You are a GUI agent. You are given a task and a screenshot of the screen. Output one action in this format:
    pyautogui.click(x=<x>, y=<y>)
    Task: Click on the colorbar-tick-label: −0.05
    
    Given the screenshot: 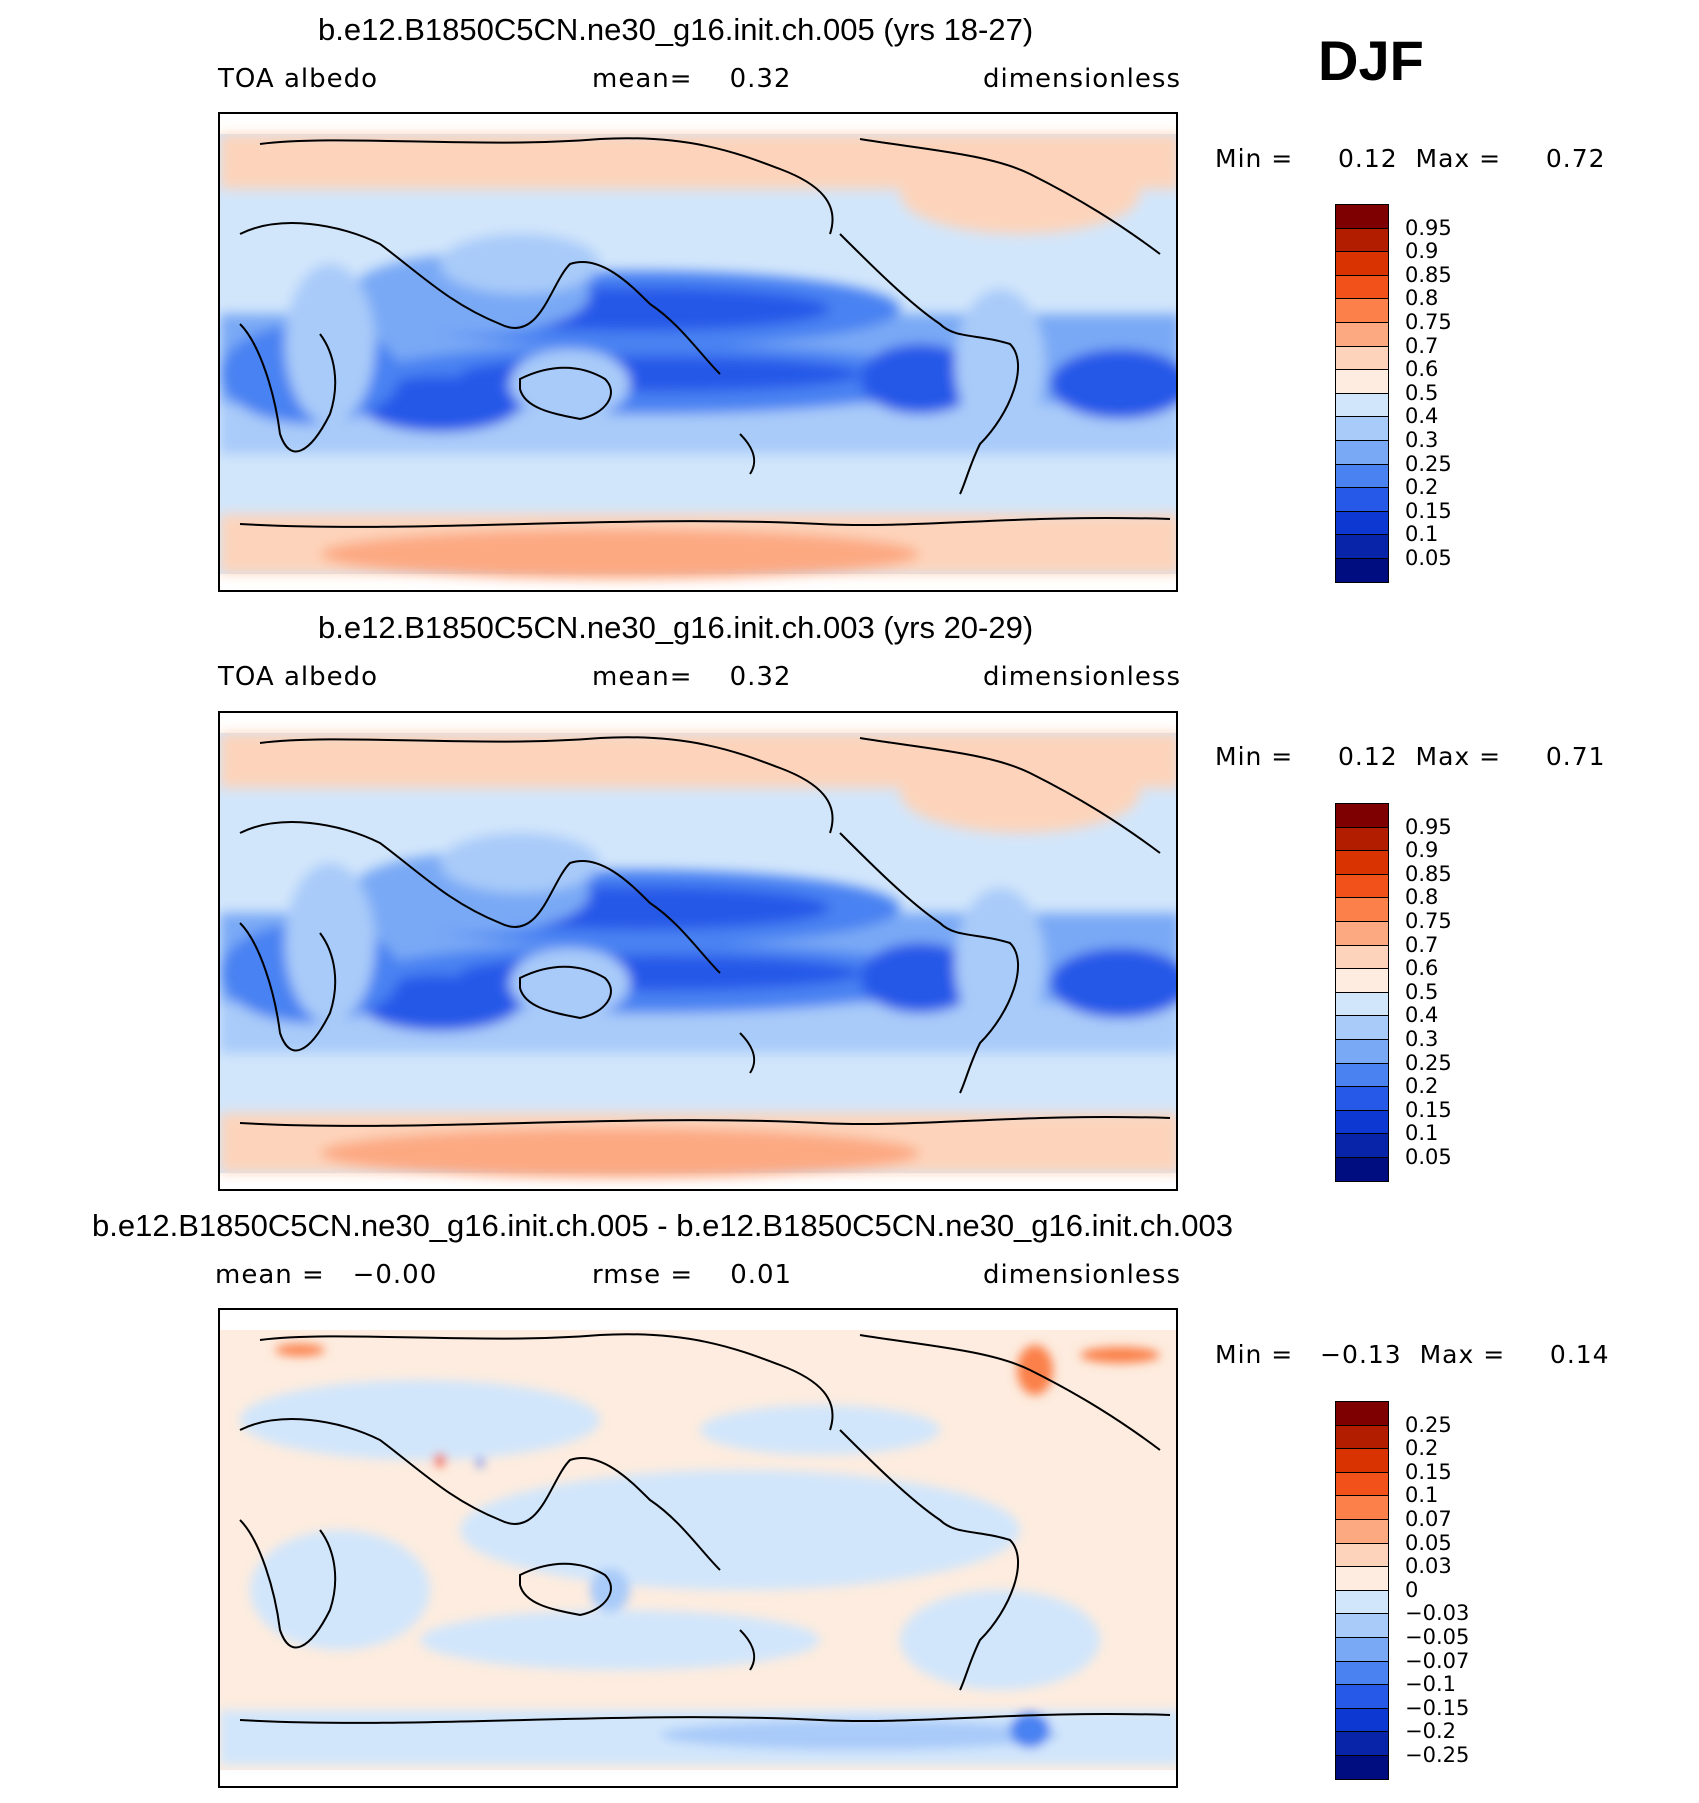 What is the action you would take?
    pyautogui.click(x=1437, y=1637)
    